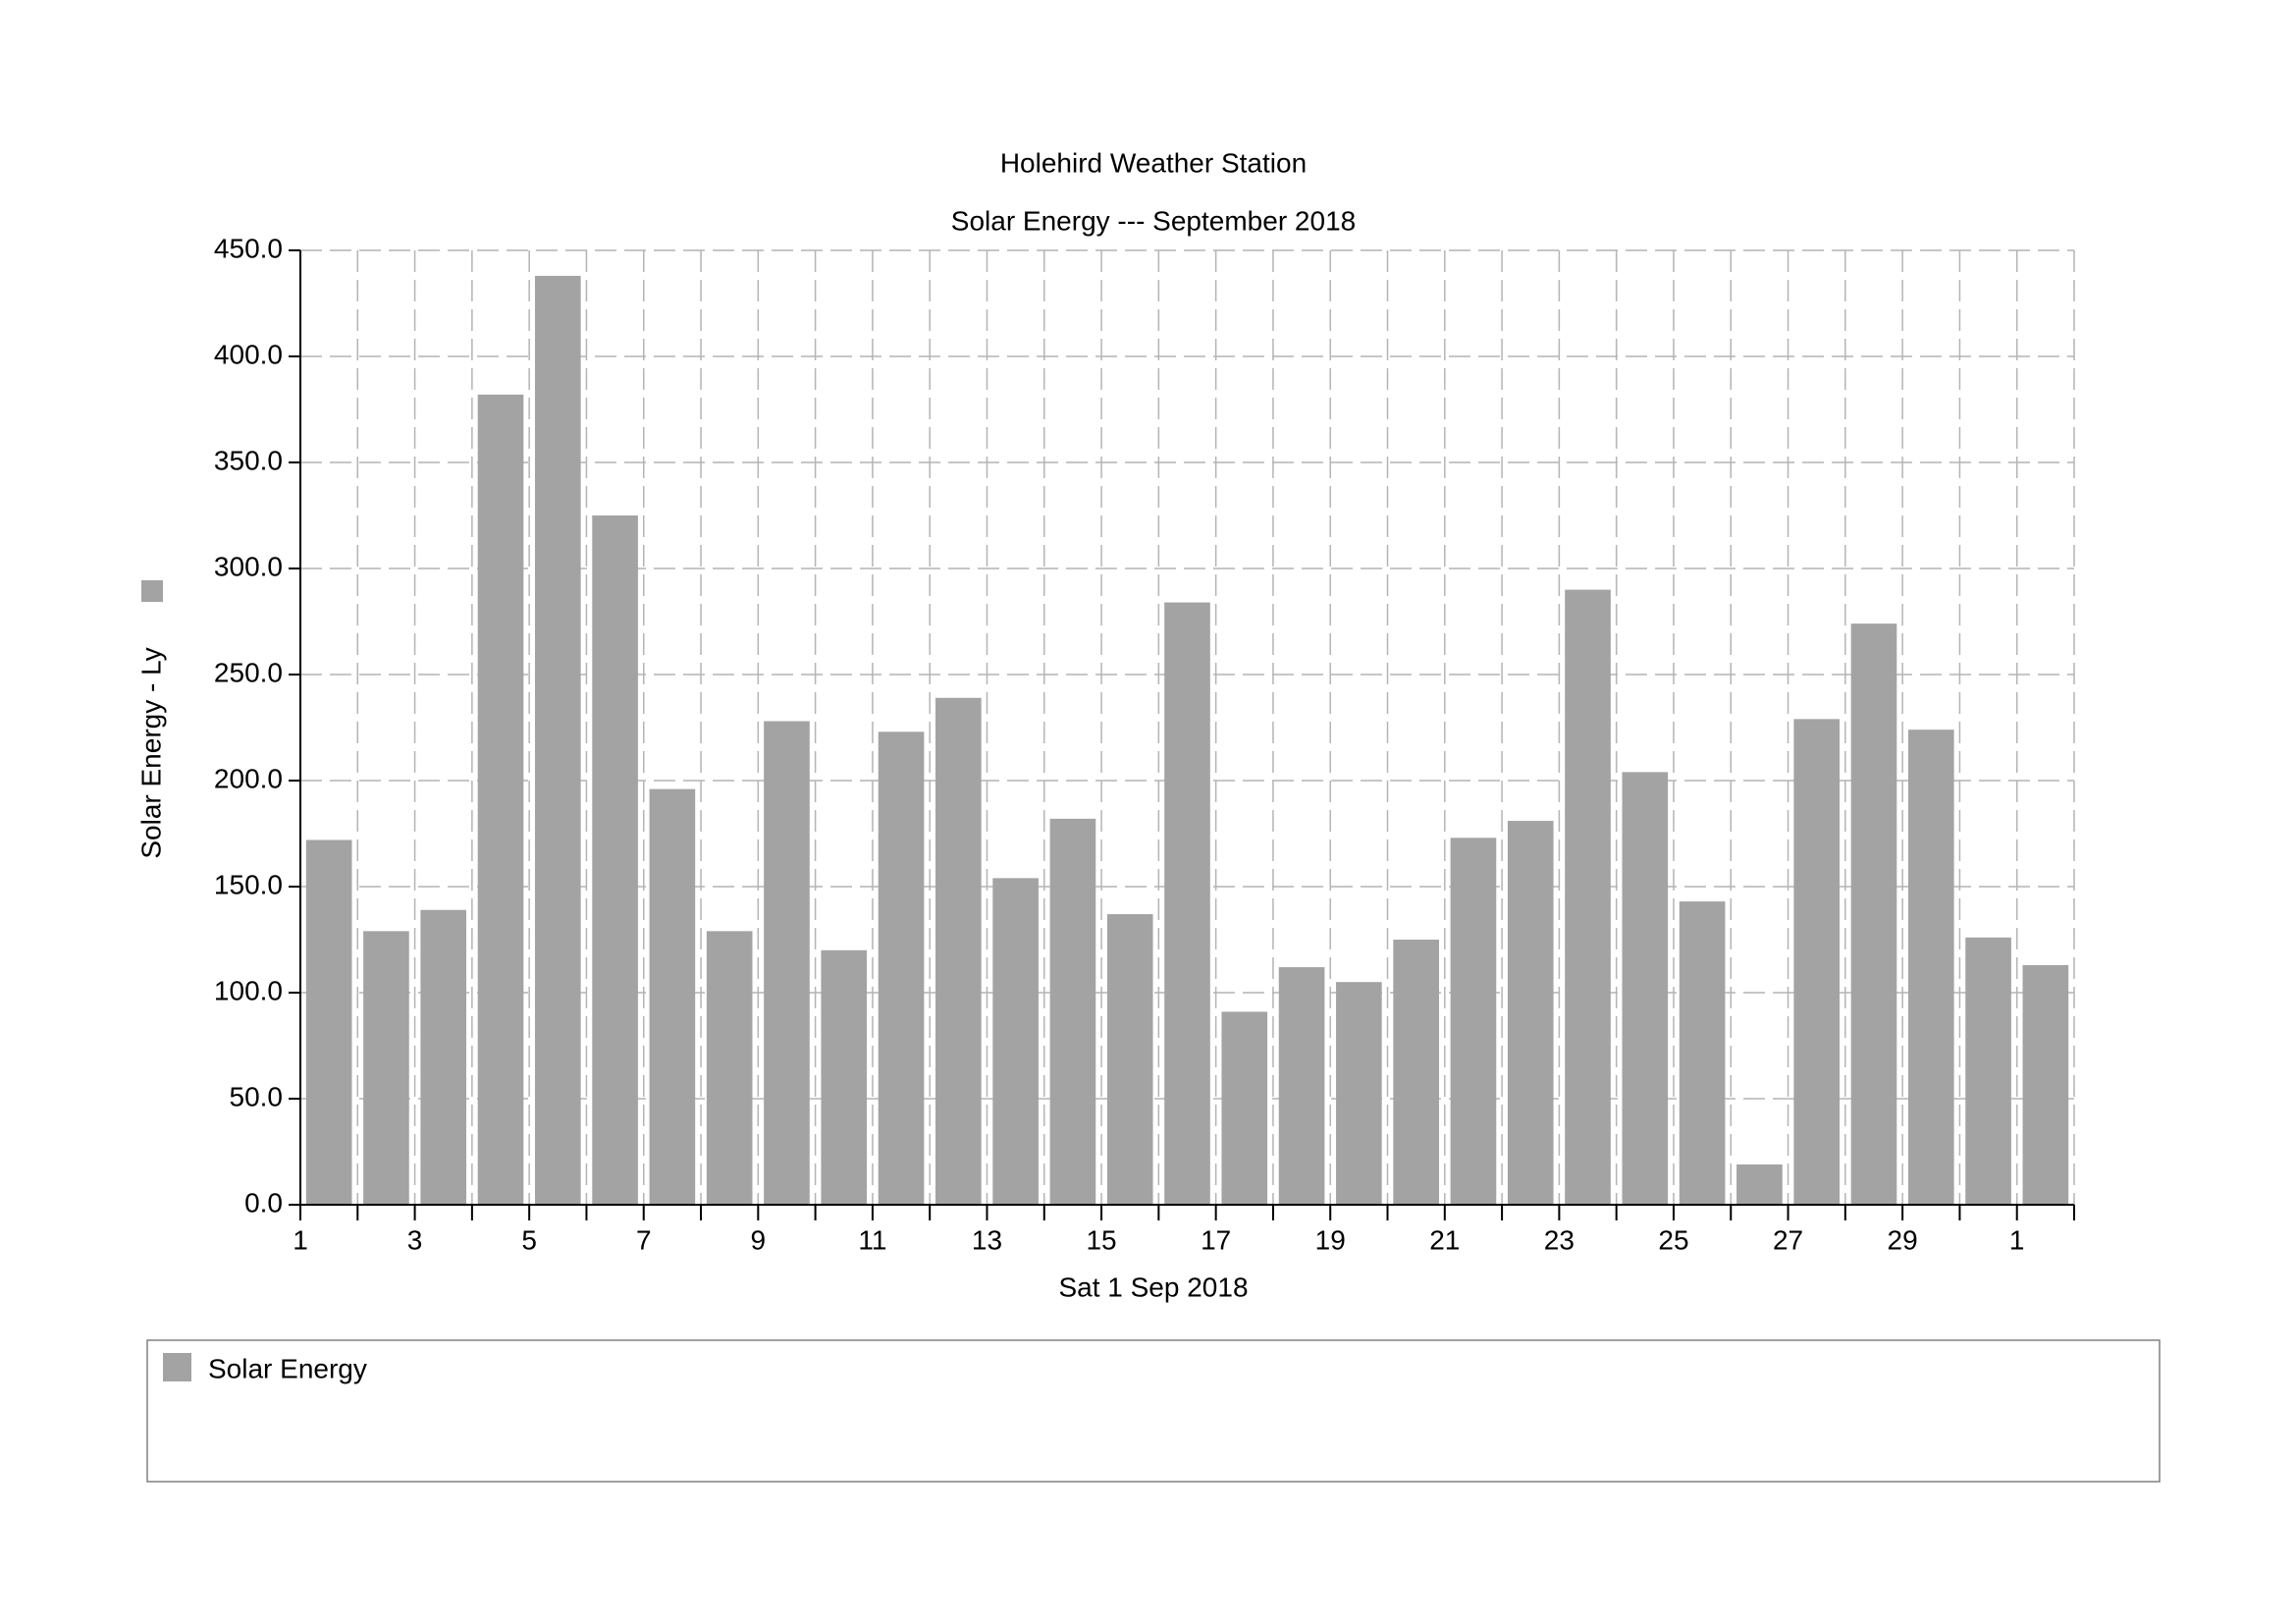 The height and width of the screenshot is (1623, 2296). What do you see at coordinates (151, 752) in the screenshot?
I see `y-axis-label: Solar Energy - Ly` at bounding box center [151, 752].